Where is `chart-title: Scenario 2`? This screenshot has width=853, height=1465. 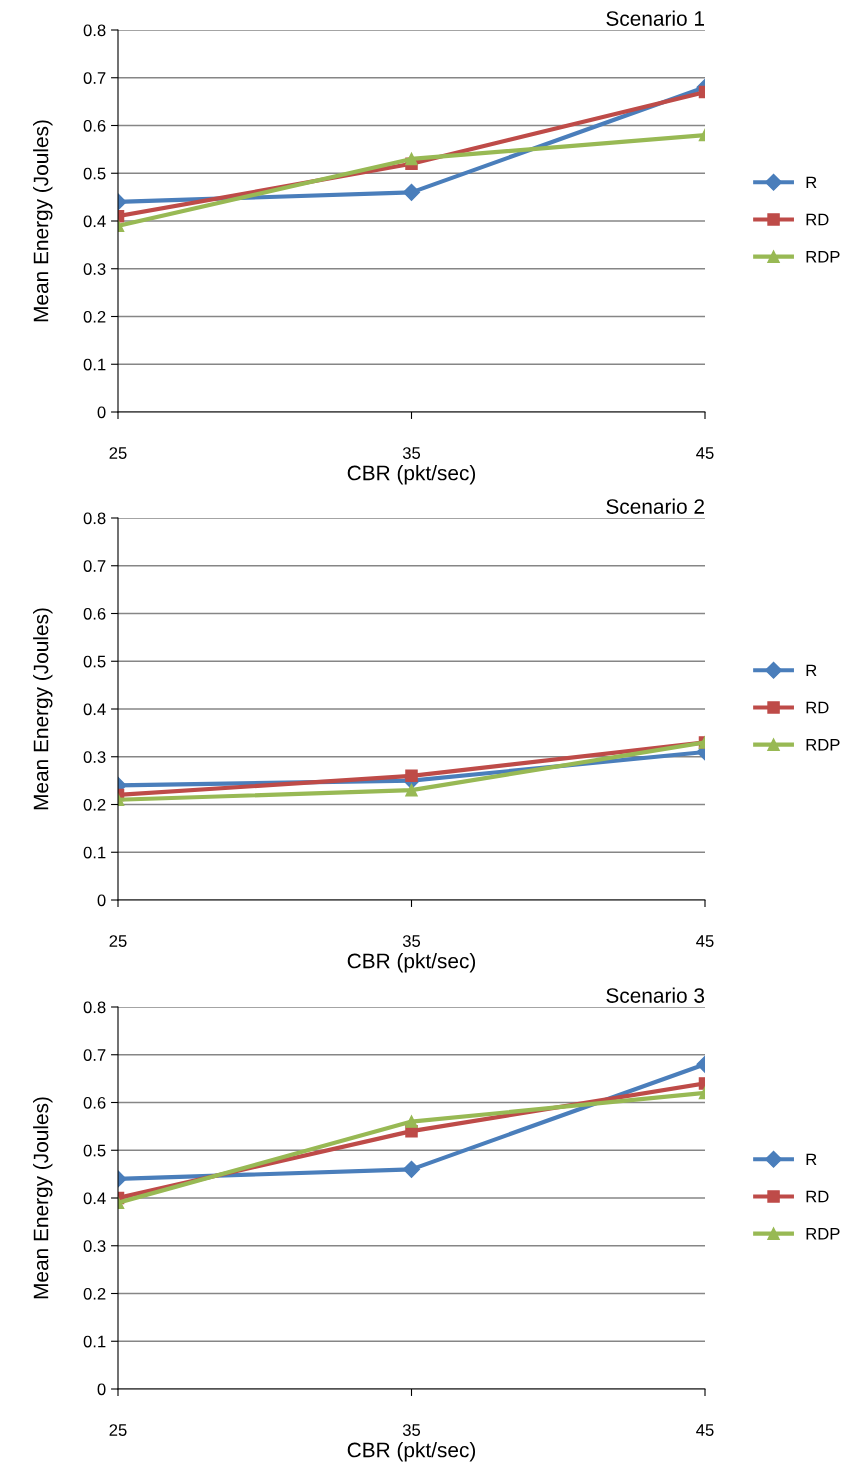 chart-title: Scenario 2 is located at coordinates (655, 506).